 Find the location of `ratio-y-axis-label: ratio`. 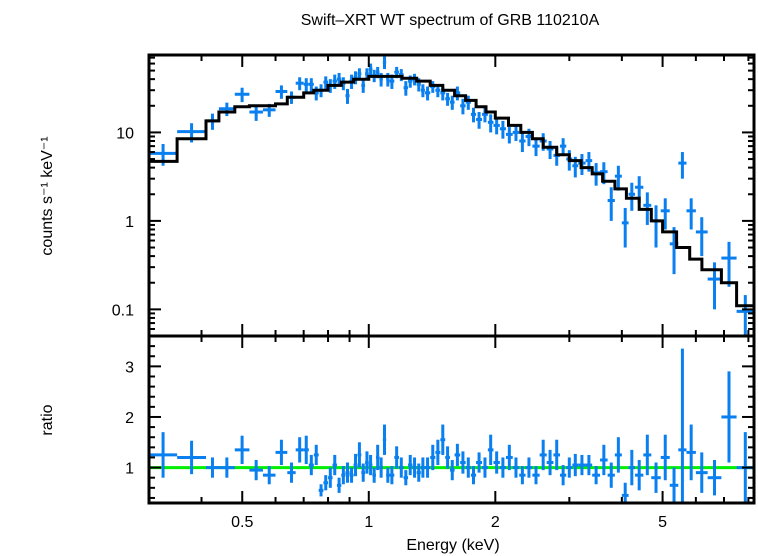

ratio-y-axis-label: ratio is located at coordinates (47, 419).